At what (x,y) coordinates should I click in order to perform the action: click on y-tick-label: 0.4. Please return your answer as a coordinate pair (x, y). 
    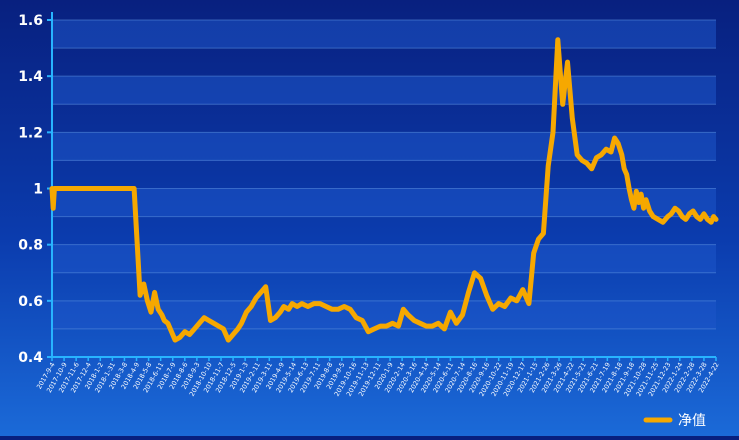
    Looking at the image, I should click on (30, 358).